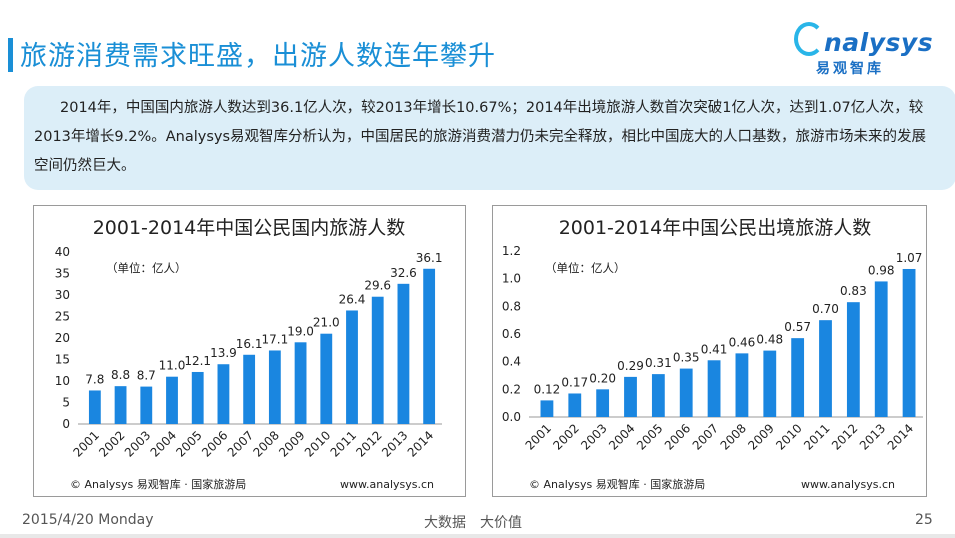 This screenshot has width=955, height=538. Describe the element at coordinates (797, 327) in the screenshot. I see `data-label: 0.57` at that location.